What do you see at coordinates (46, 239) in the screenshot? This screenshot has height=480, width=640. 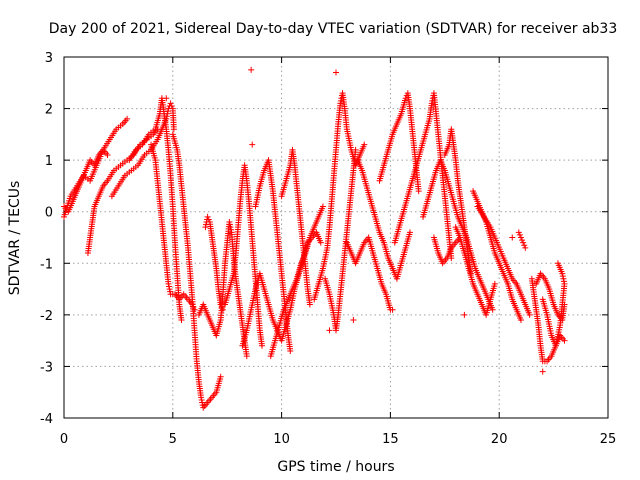 I see `y-tick-labels: -4 -3 -2 -1 0 1 2 3` at bounding box center [46, 239].